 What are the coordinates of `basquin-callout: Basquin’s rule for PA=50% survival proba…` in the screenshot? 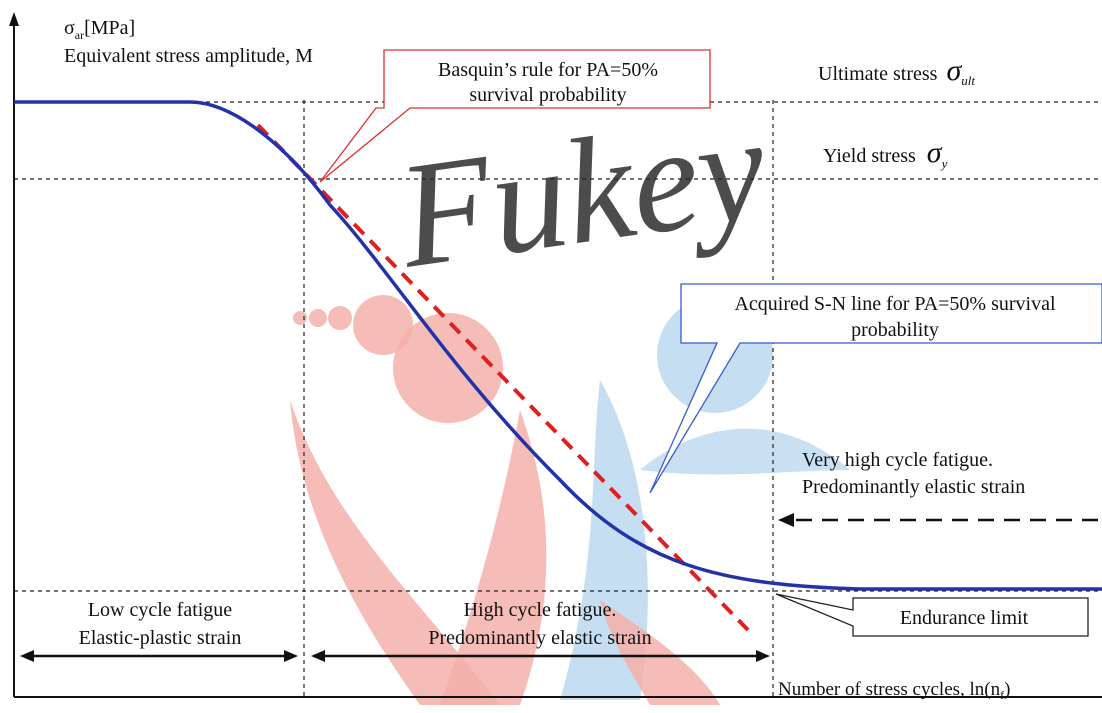 It's located at (515, 116).